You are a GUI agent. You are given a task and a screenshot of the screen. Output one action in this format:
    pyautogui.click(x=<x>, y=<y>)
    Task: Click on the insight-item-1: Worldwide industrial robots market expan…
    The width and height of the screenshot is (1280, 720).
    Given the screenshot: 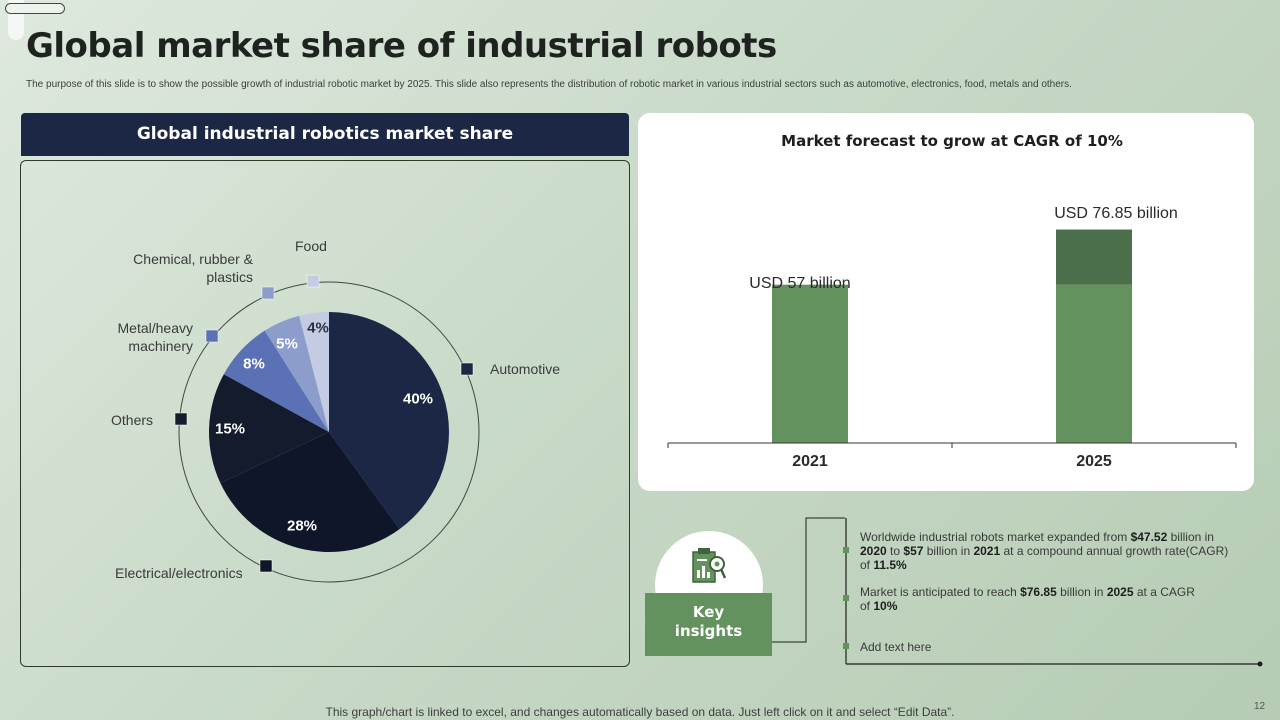 What is the action you would take?
    pyautogui.click(x=1044, y=551)
    